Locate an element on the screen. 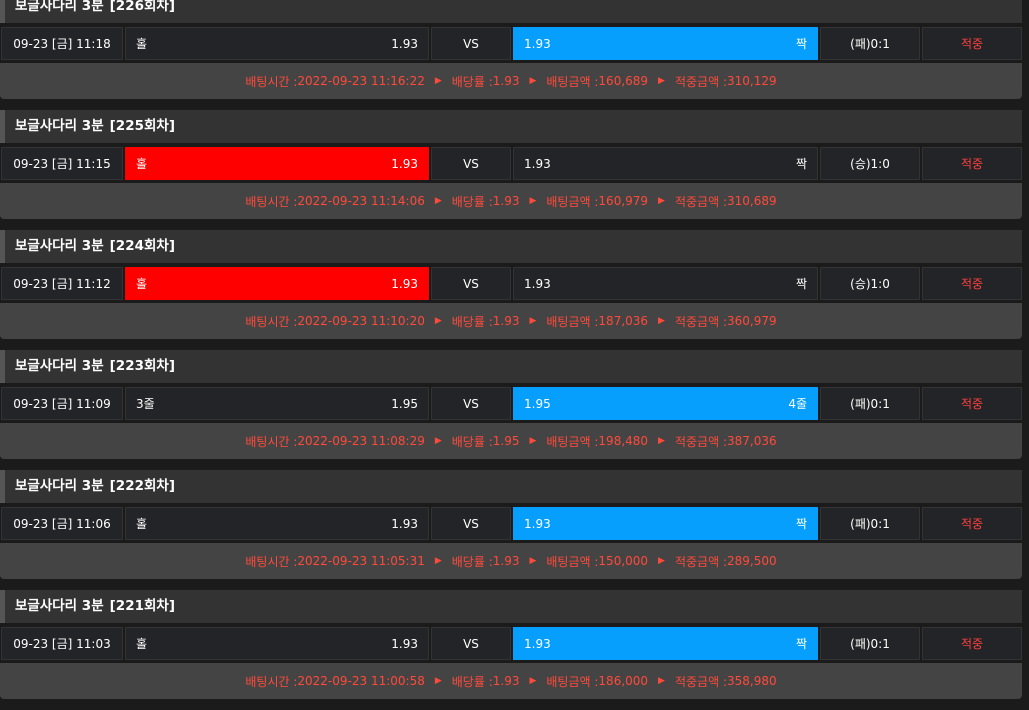  away-option: 1.95 4줄 is located at coordinates (665, 403).